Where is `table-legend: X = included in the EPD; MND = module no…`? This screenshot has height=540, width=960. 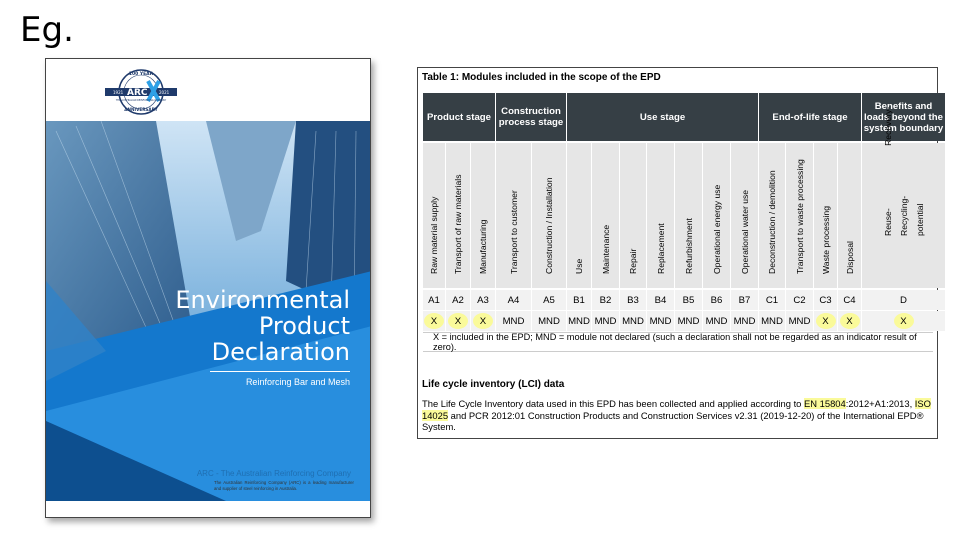
table-legend: X = included in the EPD; MND = module no… is located at coordinates (678, 342).